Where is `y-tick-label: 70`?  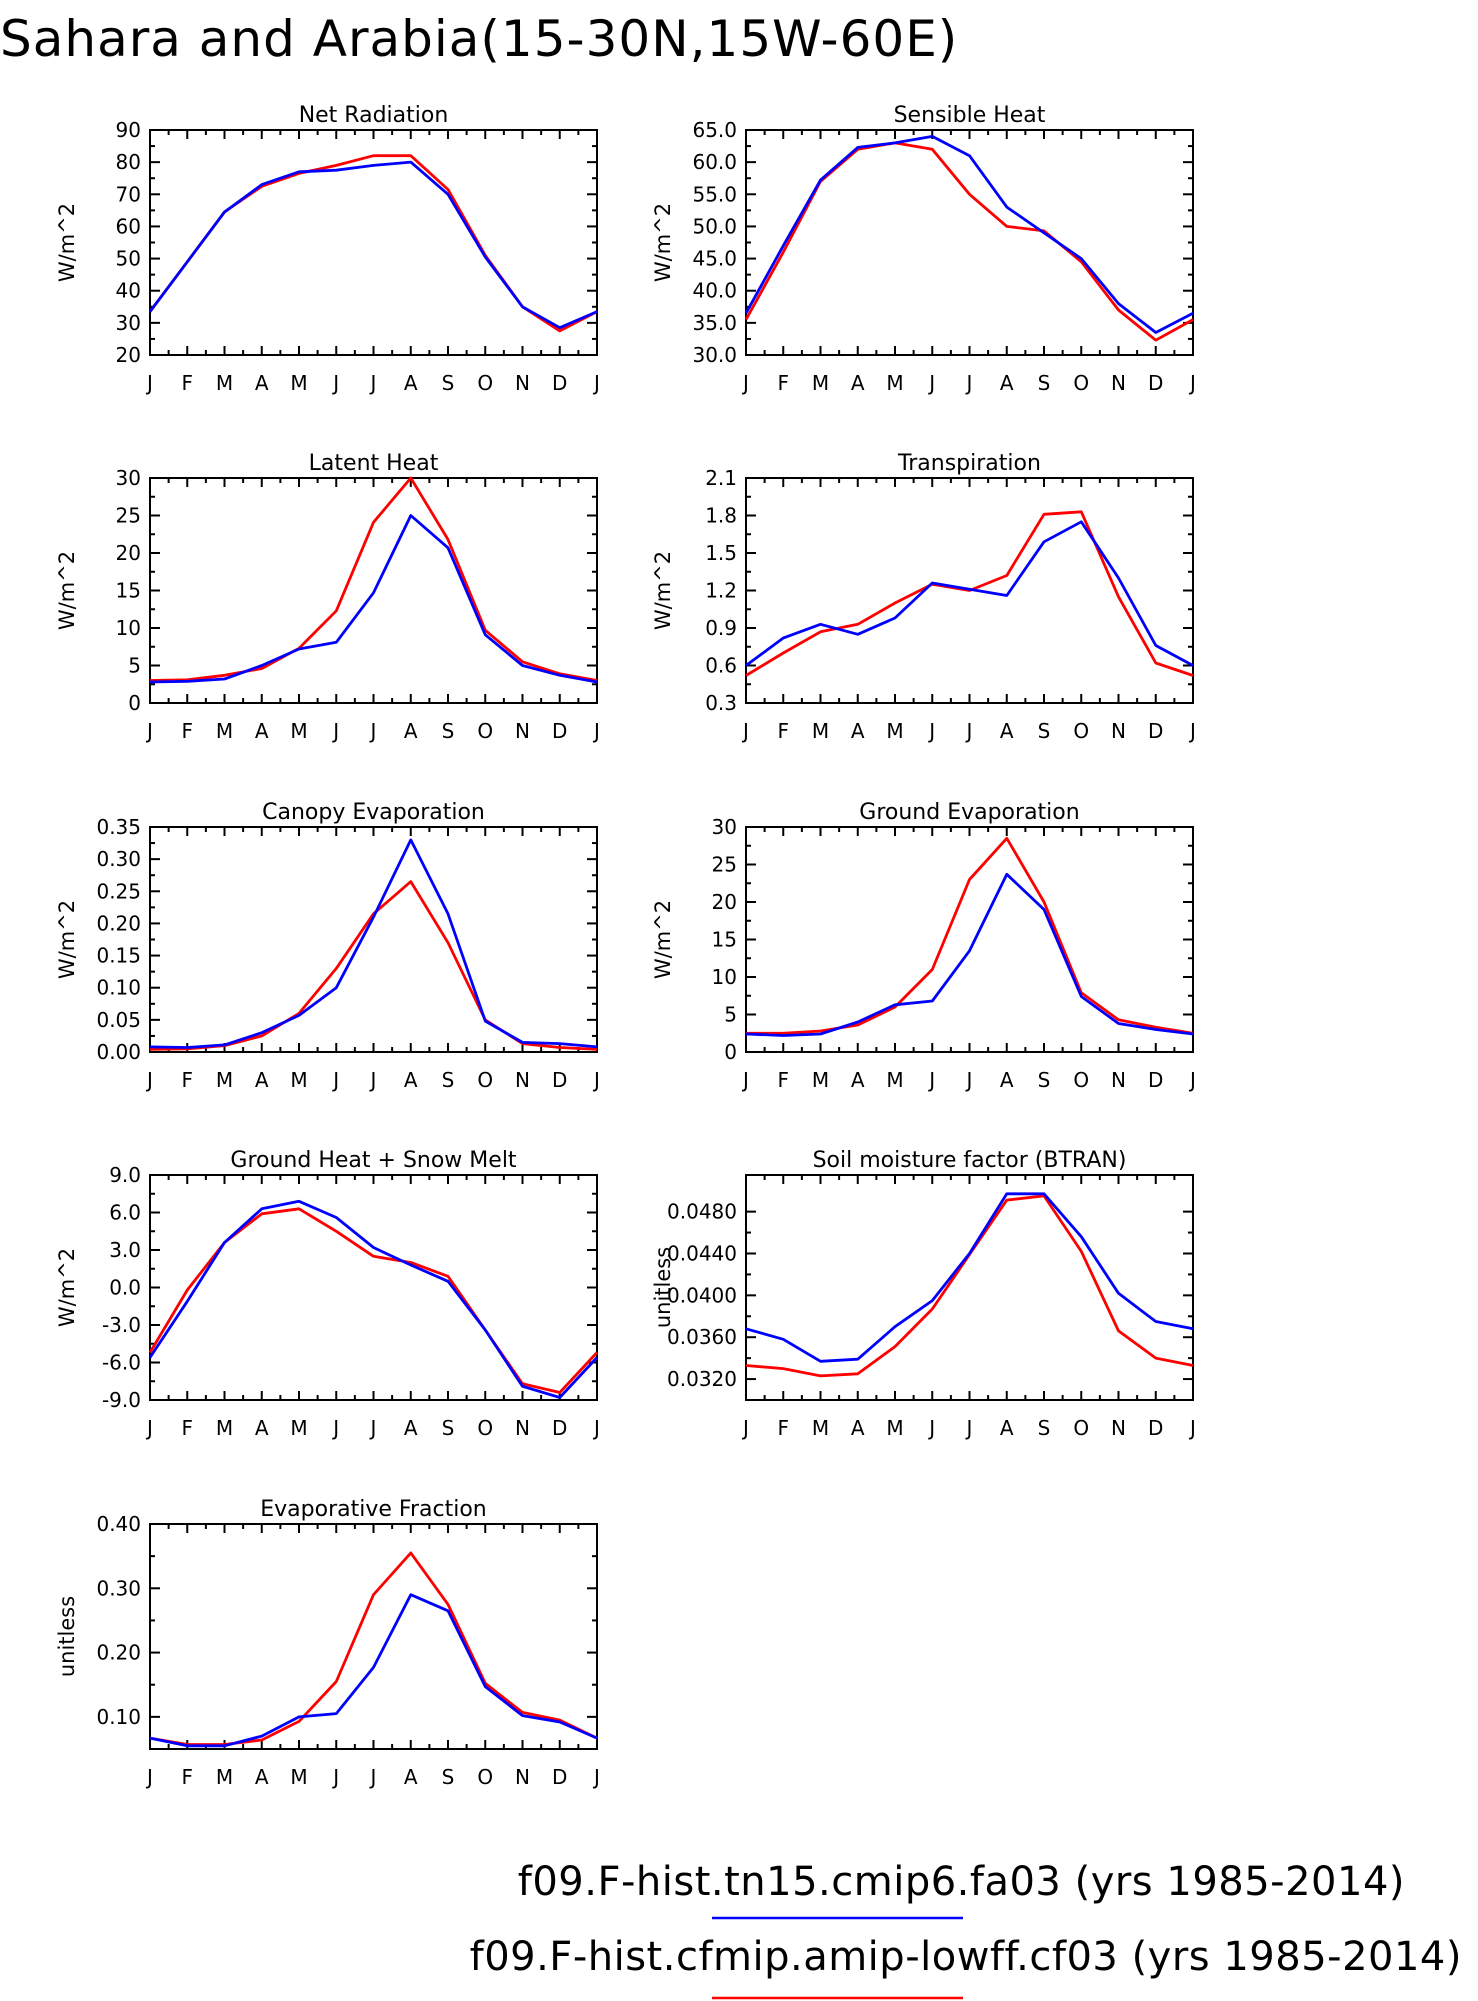 y-tick-label: 70 is located at coordinates (128, 194).